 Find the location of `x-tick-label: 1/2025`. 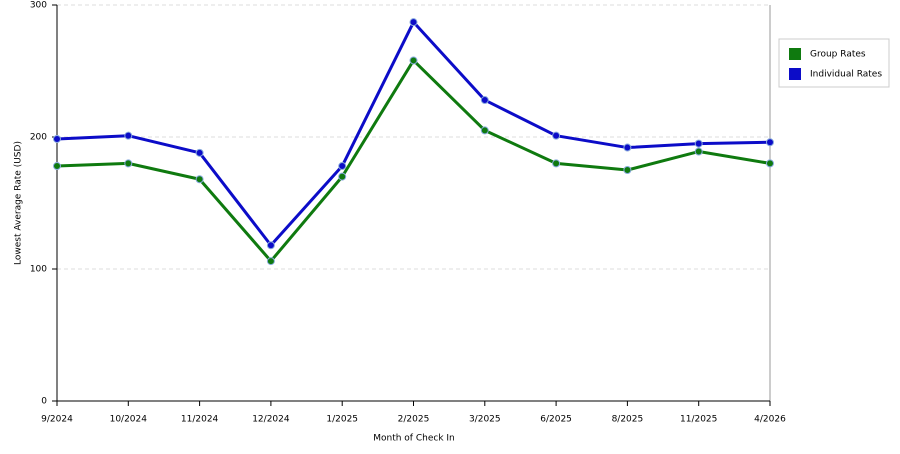

x-tick-label: 1/2025 is located at coordinates (342, 420).